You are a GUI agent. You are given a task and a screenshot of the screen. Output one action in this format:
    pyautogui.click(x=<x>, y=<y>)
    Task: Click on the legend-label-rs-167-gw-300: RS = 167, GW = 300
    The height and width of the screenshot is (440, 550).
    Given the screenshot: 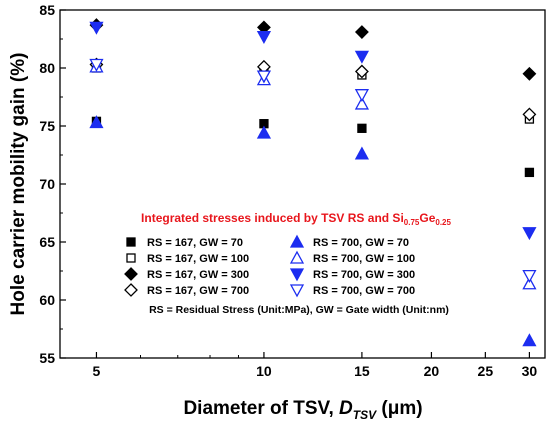 What is the action you would take?
    pyautogui.click(x=198, y=275)
    